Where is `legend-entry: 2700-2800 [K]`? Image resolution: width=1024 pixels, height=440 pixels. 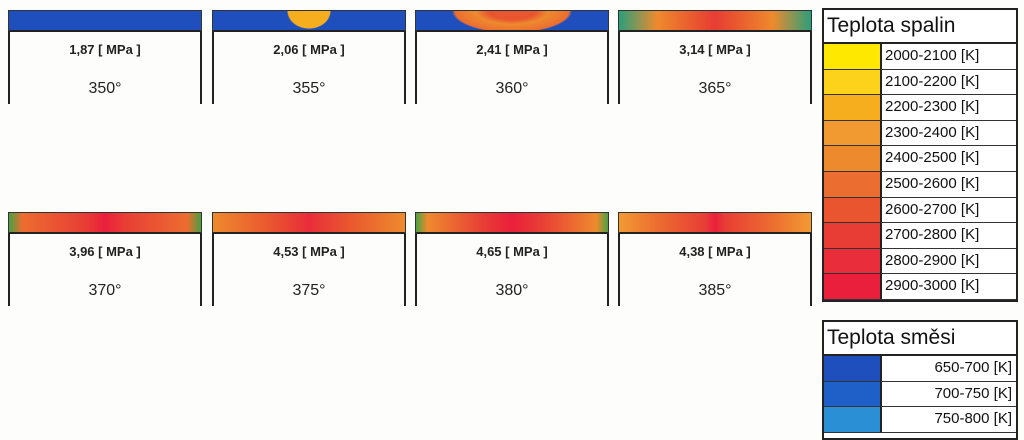 legend-entry: 2700-2800 [K] is located at coordinates (920, 236).